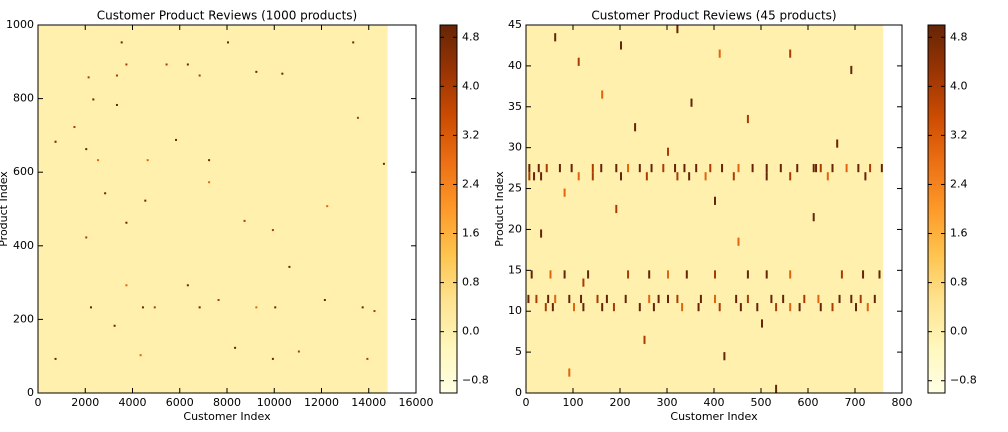  Describe the element at coordinates (23, 98) in the screenshot. I see `y-tick-label: 800` at that location.